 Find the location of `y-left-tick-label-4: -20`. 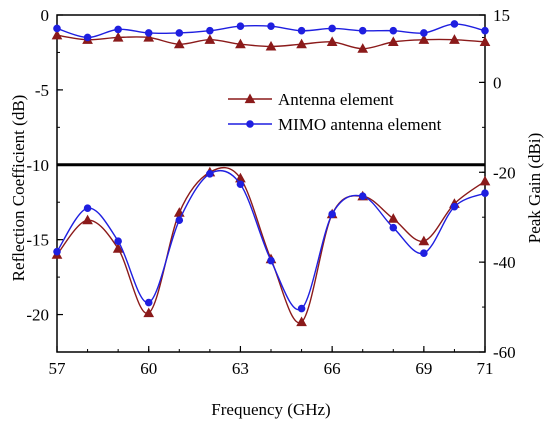

y-left-tick-label-4: -20 is located at coordinates (37, 315).